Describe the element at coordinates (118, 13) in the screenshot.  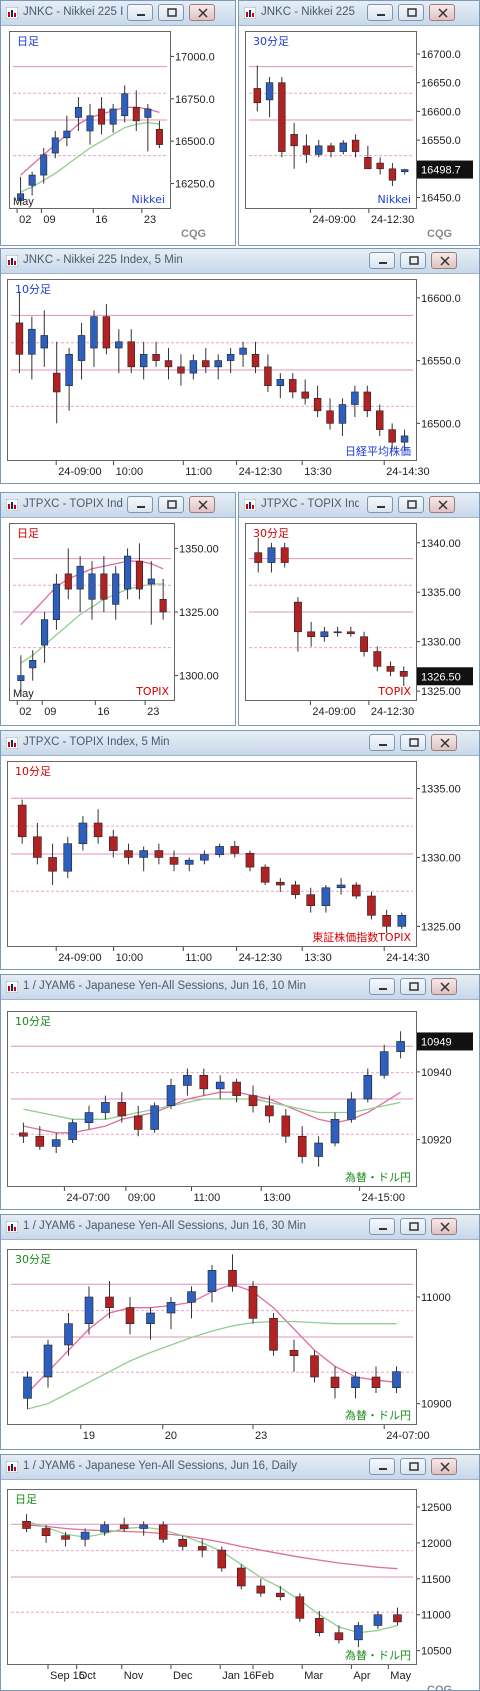
I see `title-bar: JNKC - Nikkei 225 Index, Daily` at that location.